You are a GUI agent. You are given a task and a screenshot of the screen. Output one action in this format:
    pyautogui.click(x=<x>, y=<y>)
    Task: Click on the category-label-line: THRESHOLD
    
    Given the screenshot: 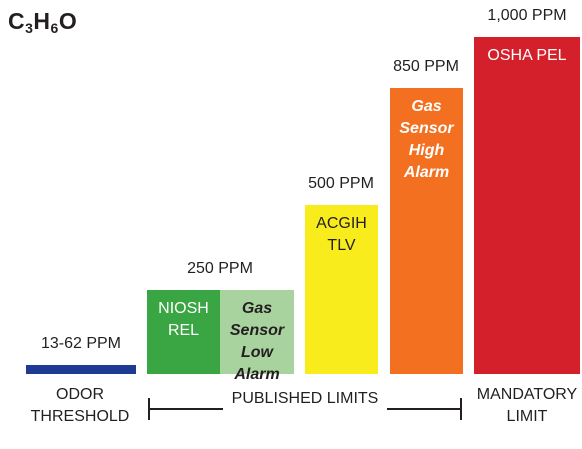 What is the action you would take?
    pyautogui.click(x=80, y=416)
    